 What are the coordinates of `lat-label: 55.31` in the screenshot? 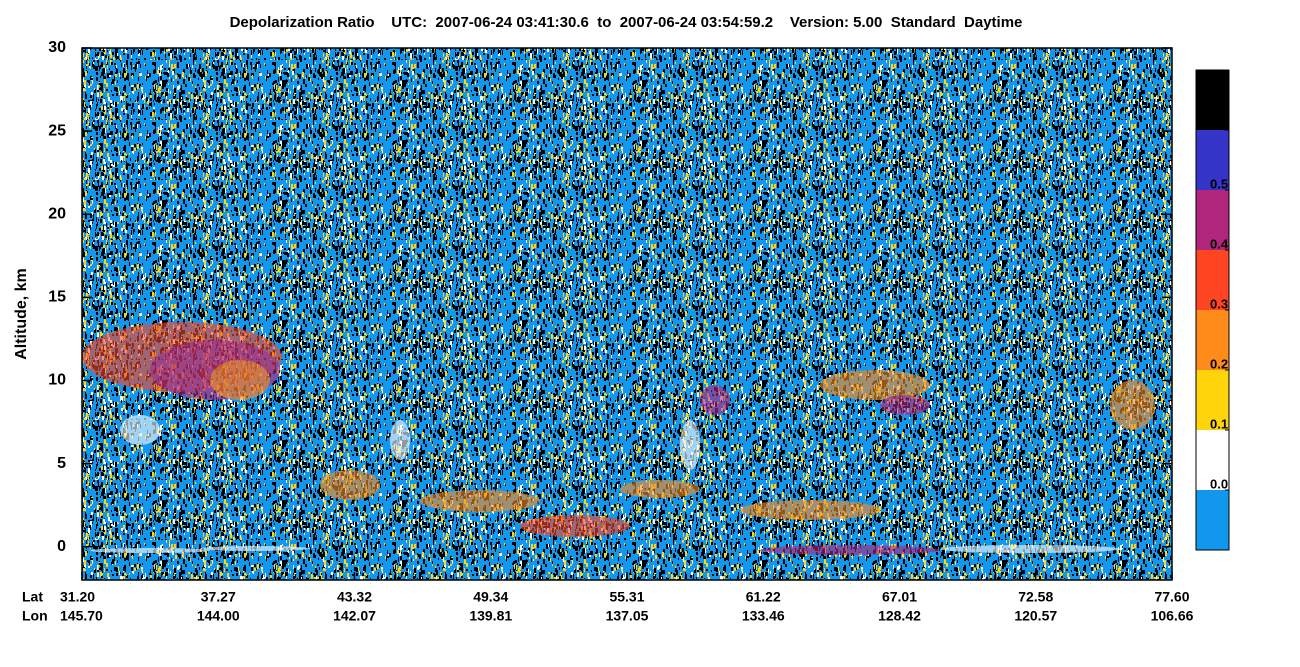 It's located at (626, 597).